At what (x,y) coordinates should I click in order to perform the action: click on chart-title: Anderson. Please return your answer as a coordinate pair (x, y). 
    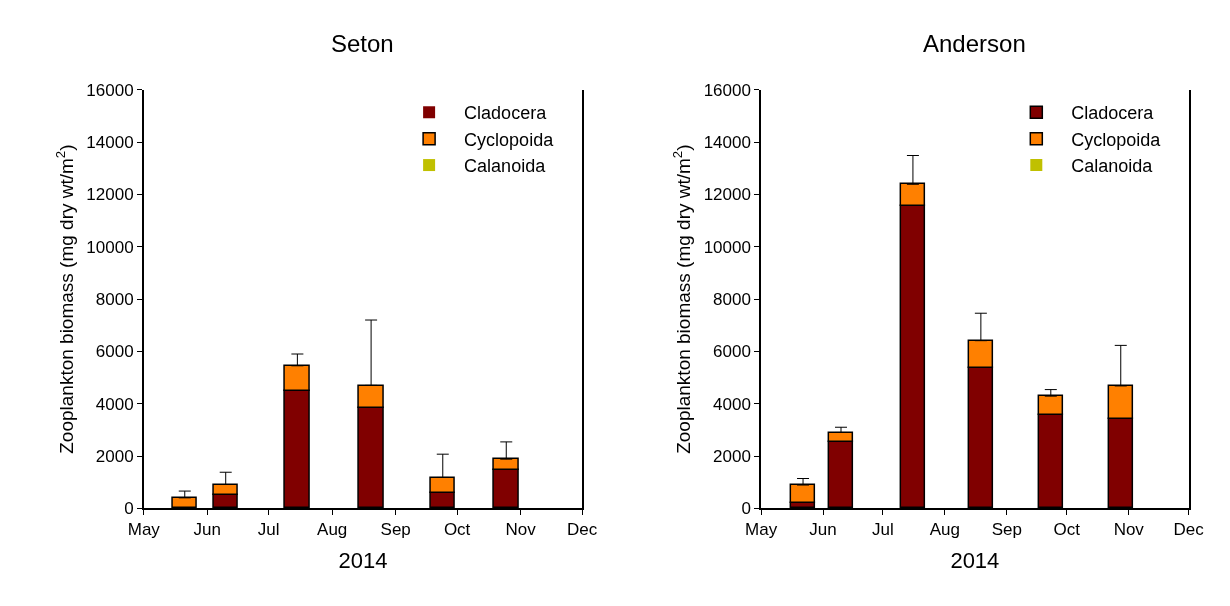
    Looking at the image, I should click on (974, 43).